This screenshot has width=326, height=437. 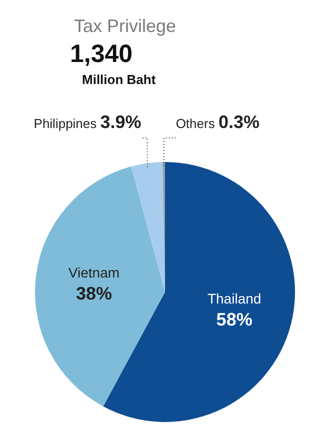 I want to click on data-label: 38%, so click(x=94, y=294).